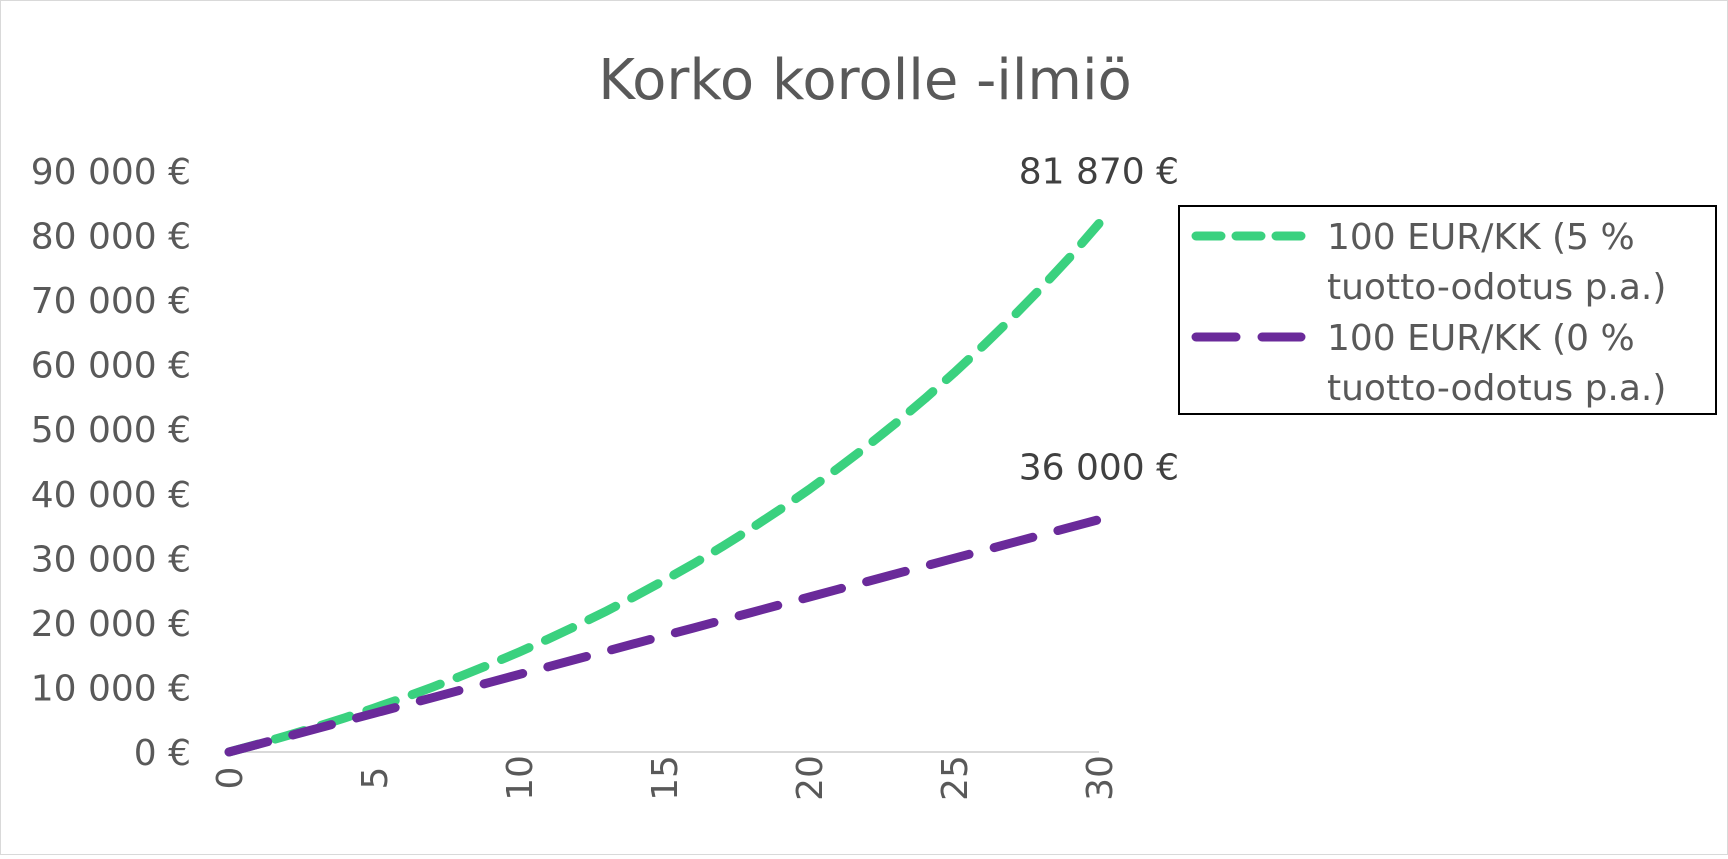 This screenshot has width=1728, height=859. I want to click on y-tick-label: 80 000 €, so click(111, 237).